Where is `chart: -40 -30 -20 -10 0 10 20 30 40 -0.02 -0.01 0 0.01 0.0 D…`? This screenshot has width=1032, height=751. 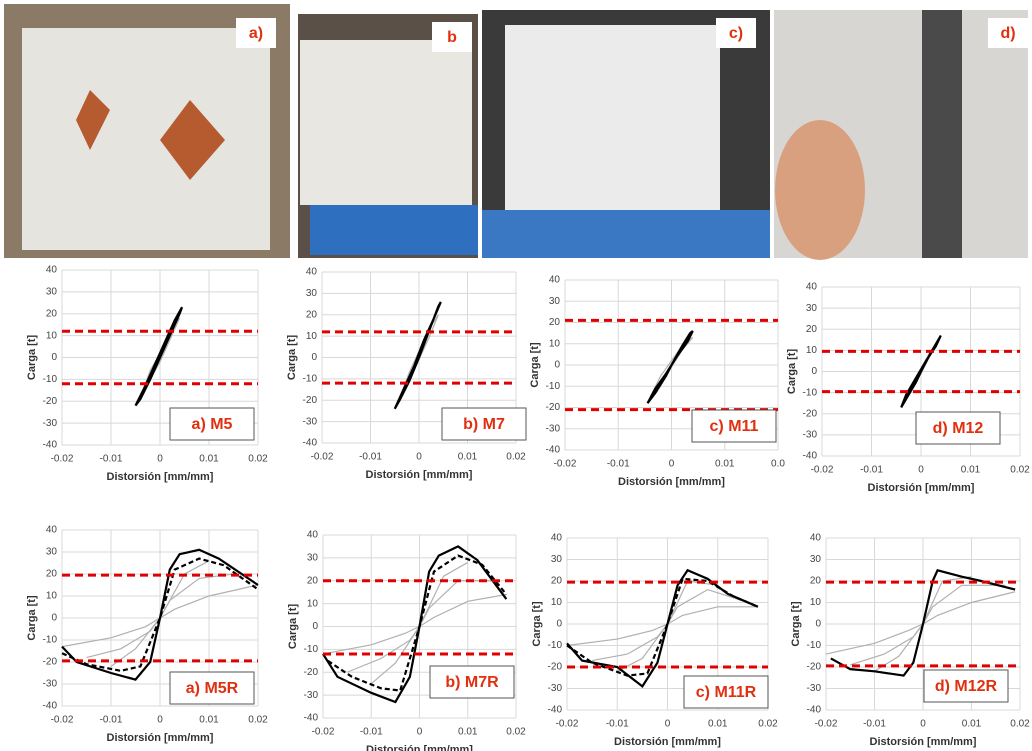
chart: -40 -30 -20 -10 0 10 20 30 40 -0.02 -0.01 0 0.01 0.0 D… is located at coordinates (657, 381).